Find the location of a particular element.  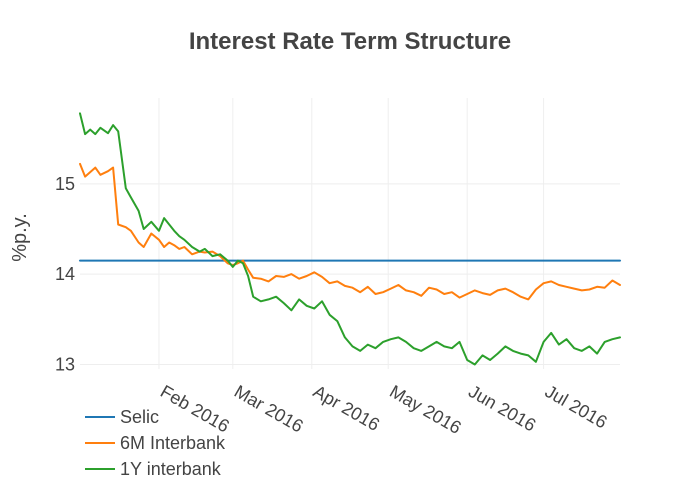

chart-title: Interest Rate Term Structure is located at coordinates (350, 41).